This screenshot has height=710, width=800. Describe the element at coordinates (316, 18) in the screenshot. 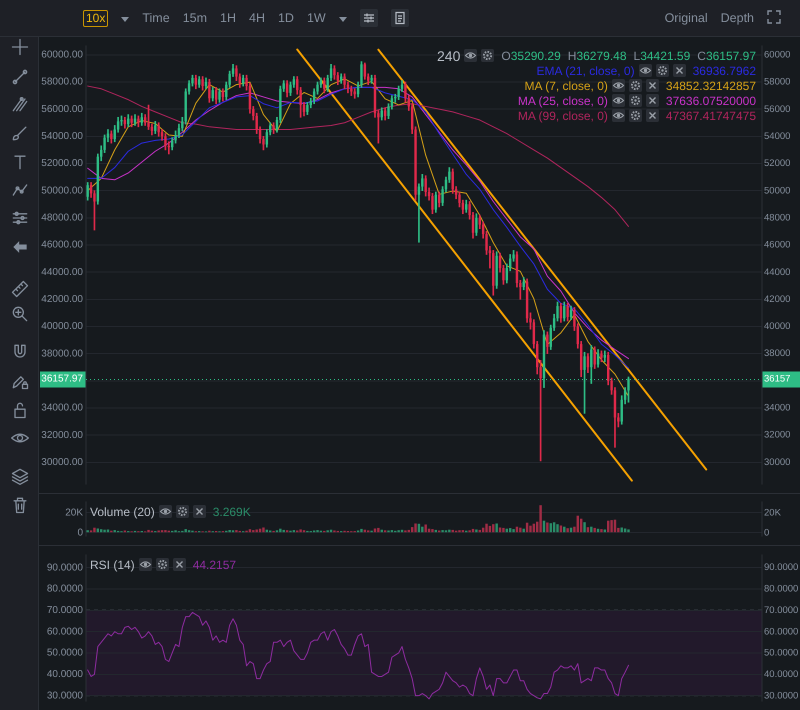

I see `text: 1W` at that location.